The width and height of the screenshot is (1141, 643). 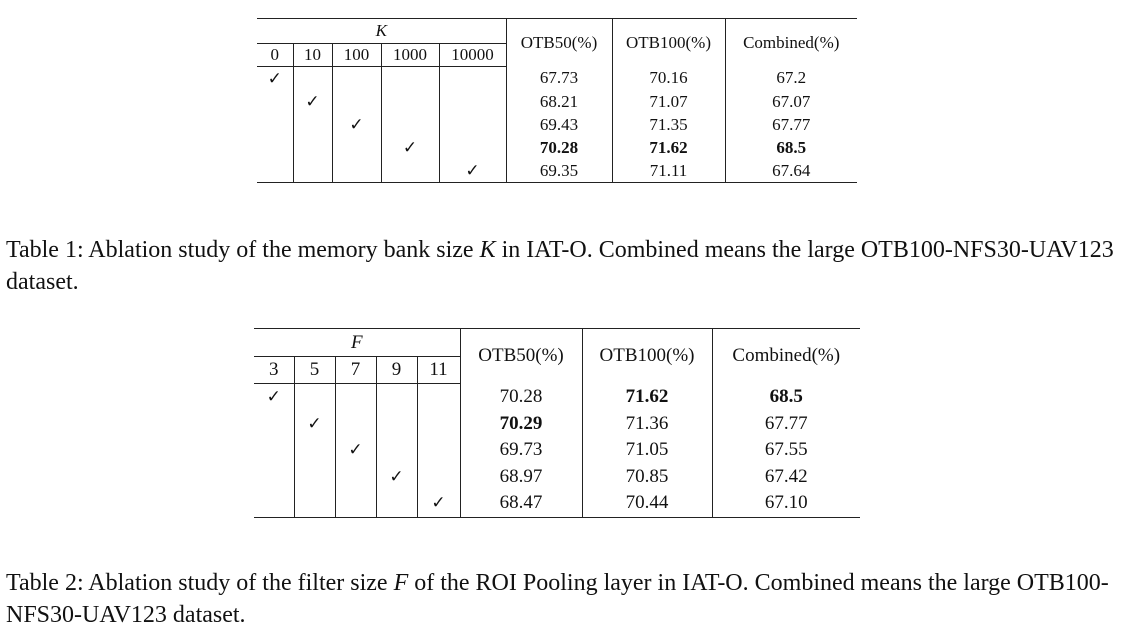 What do you see at coordinates (355, 370) in the screenshot?
I see `param-value: 7` at bounding box center [355, 370].